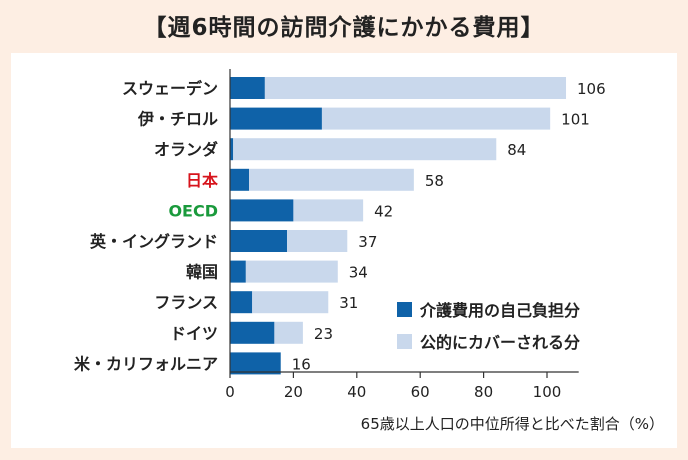  I want to click on data-label: 84, so click(516, 150).